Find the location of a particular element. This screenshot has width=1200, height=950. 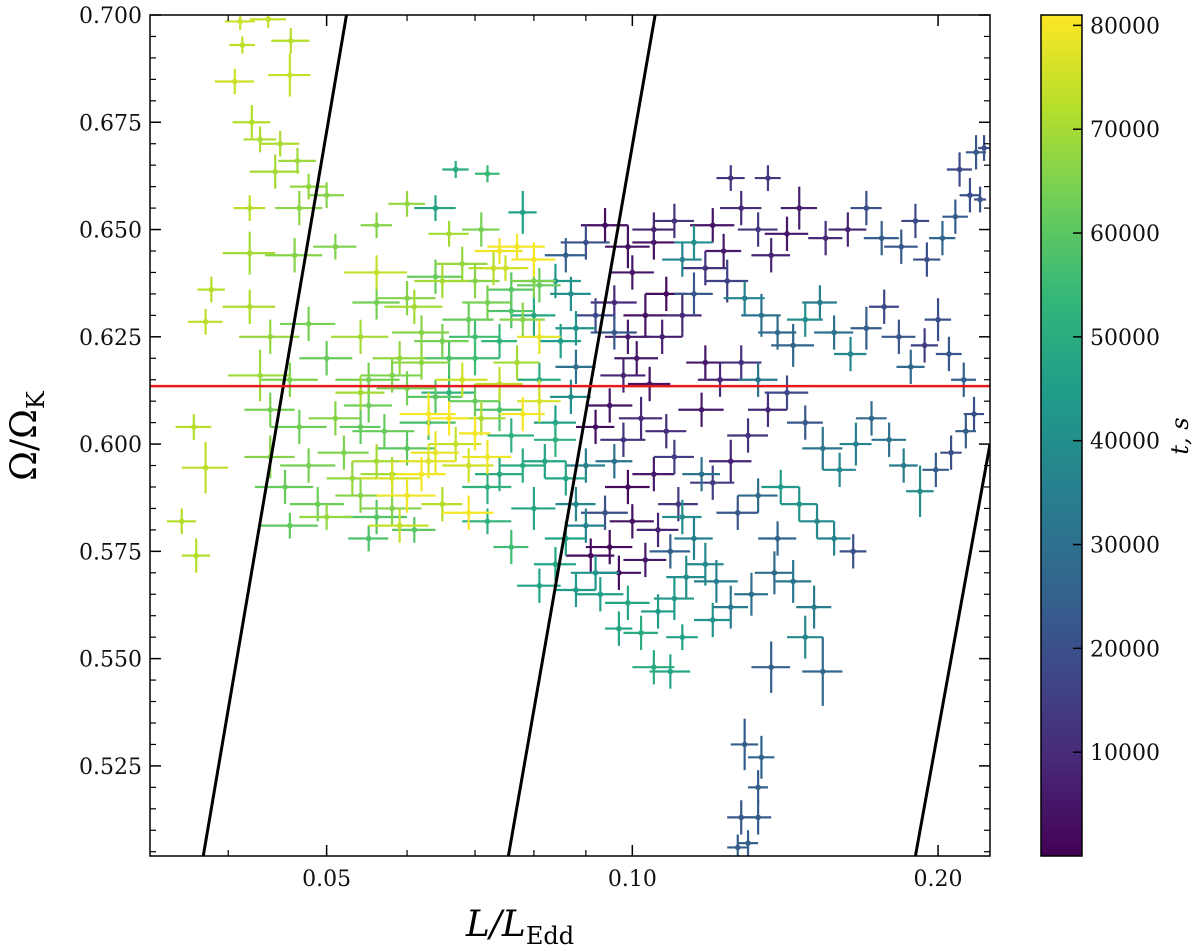

colorbar-title: t, s is located at coordinates (1180, 435).